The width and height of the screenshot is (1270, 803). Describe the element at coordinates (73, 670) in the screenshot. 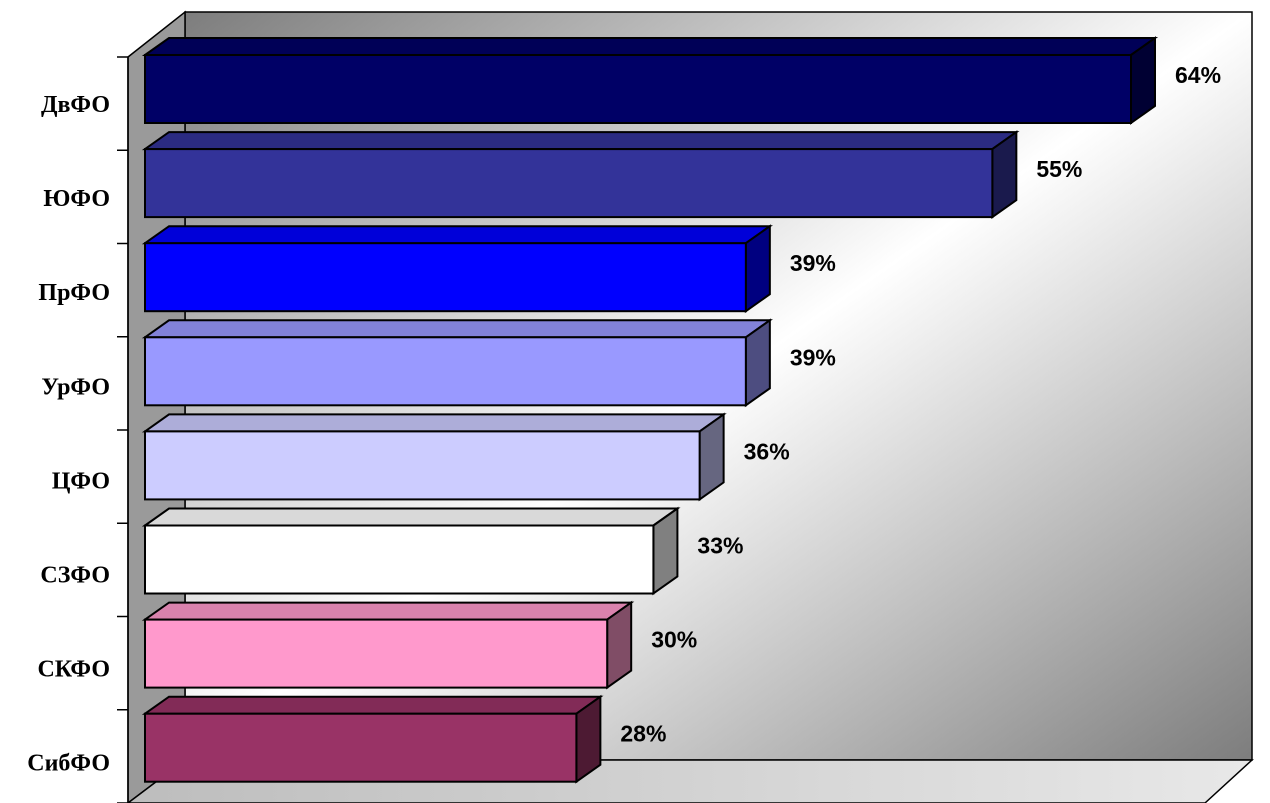

I see `category-label: СКФО` at that location.